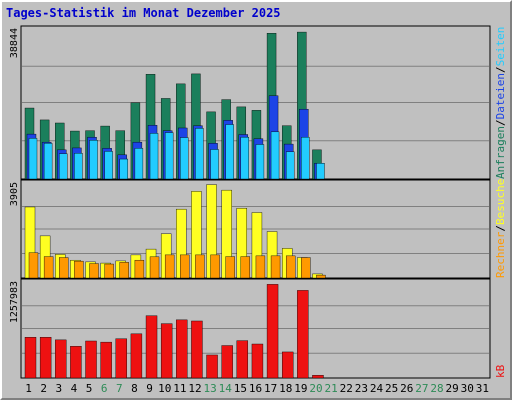 The height and width of the screenshot is (400, 512). I want to click on x-tick-label: 7, so click(119, 388).